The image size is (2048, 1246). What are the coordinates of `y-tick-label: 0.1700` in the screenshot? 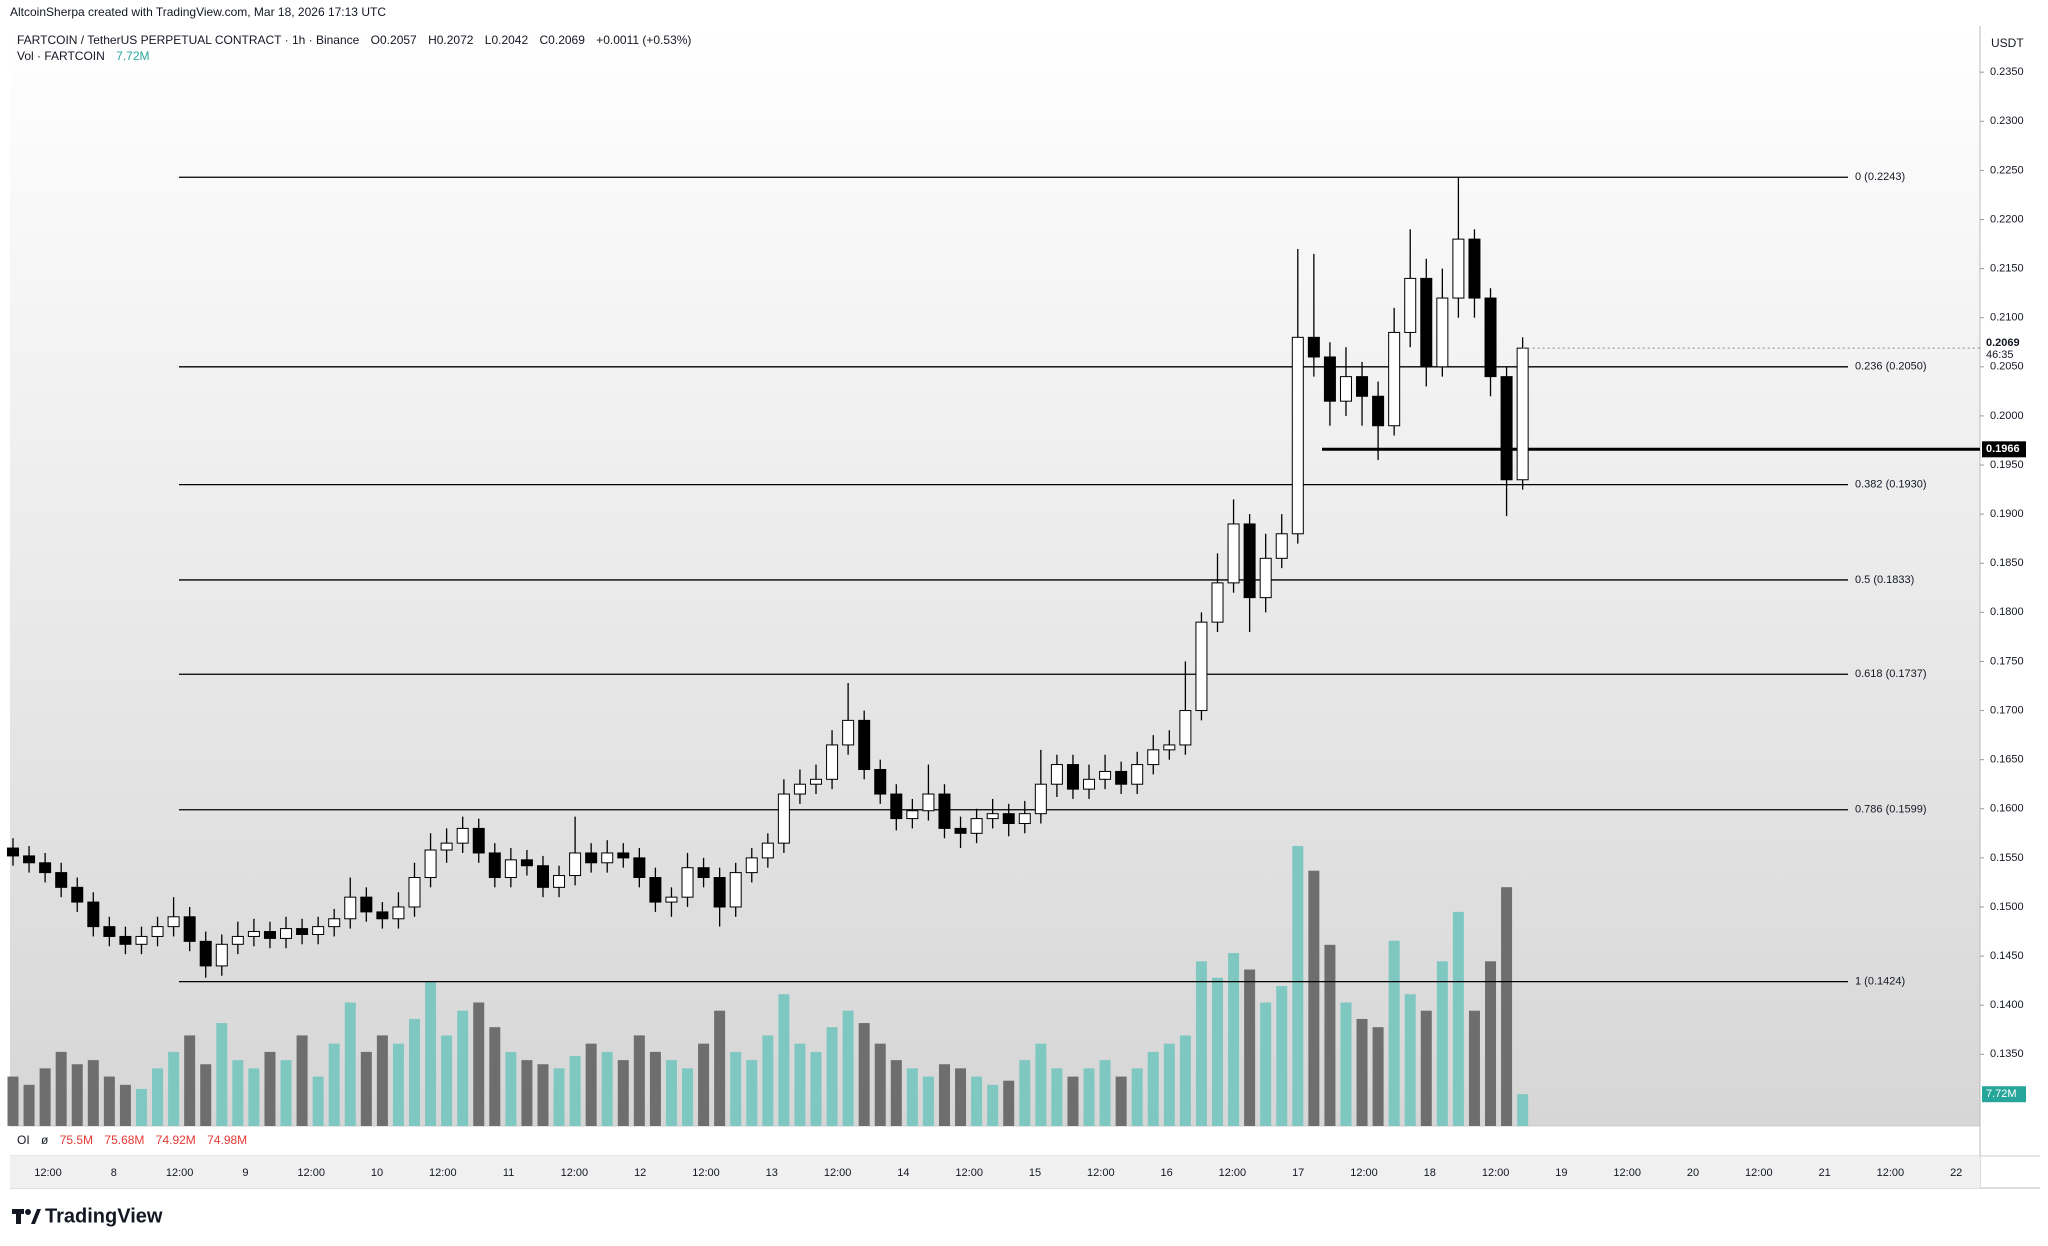 It's located at (2007, 710).